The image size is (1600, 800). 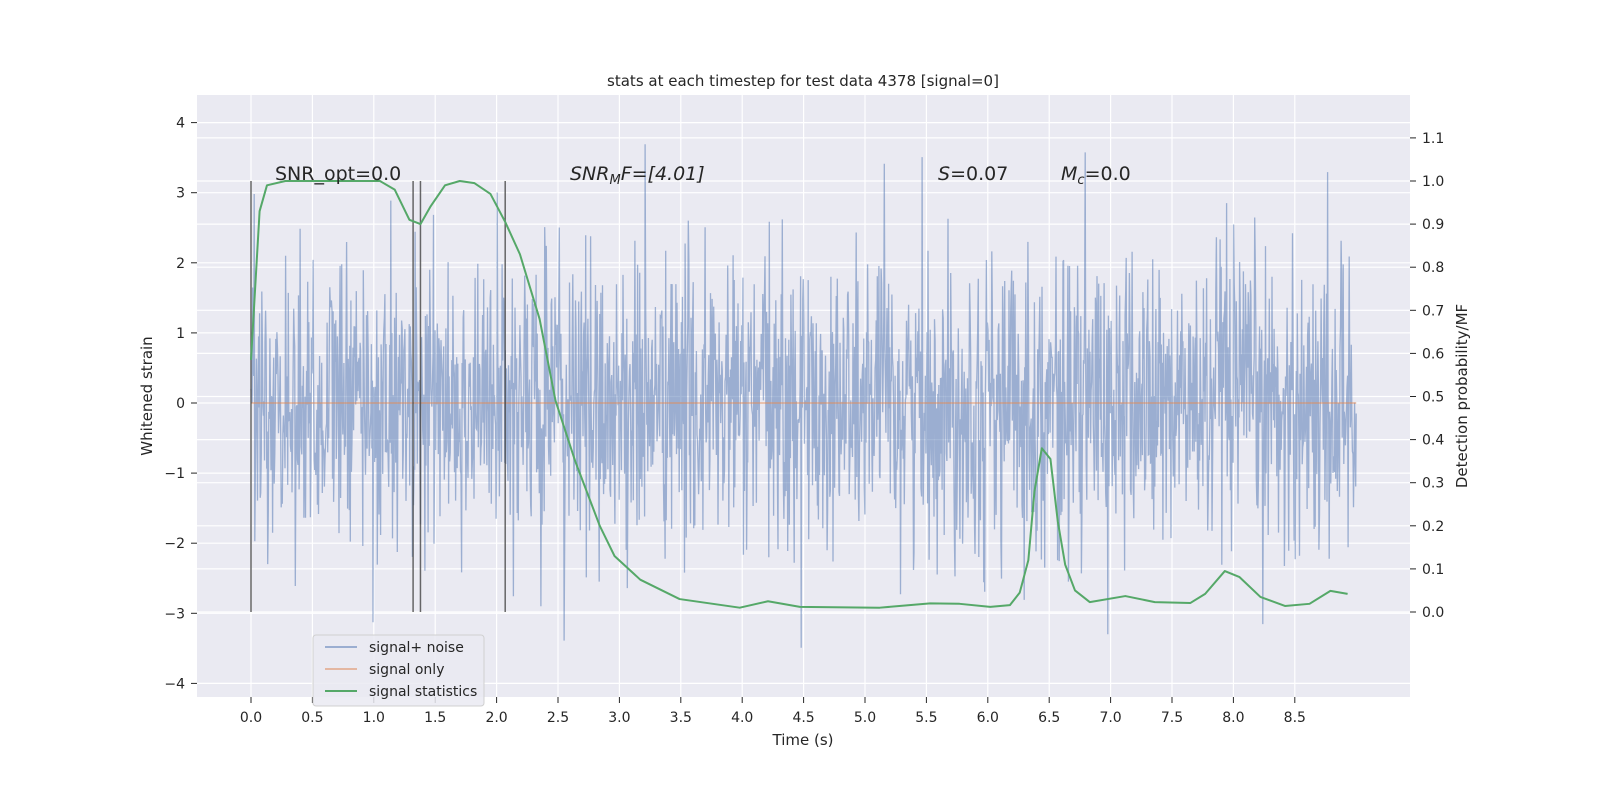 I want to click on legend-box, so click(x=398, y=670).